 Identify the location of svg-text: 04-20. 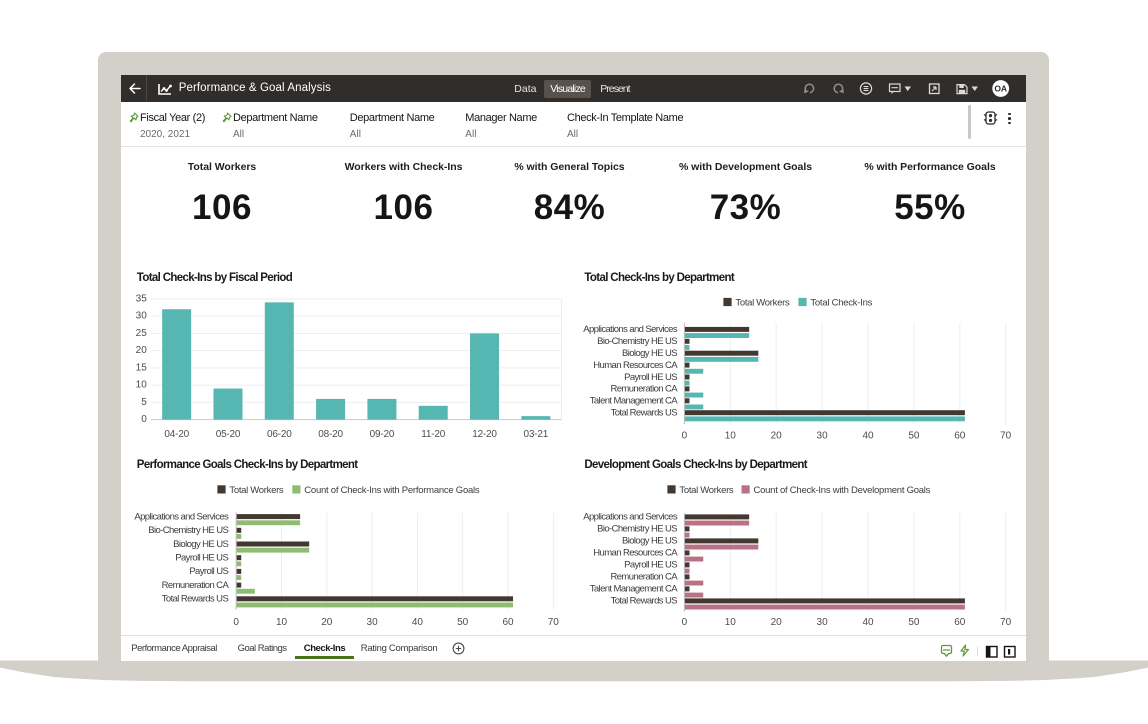
(176, 434).